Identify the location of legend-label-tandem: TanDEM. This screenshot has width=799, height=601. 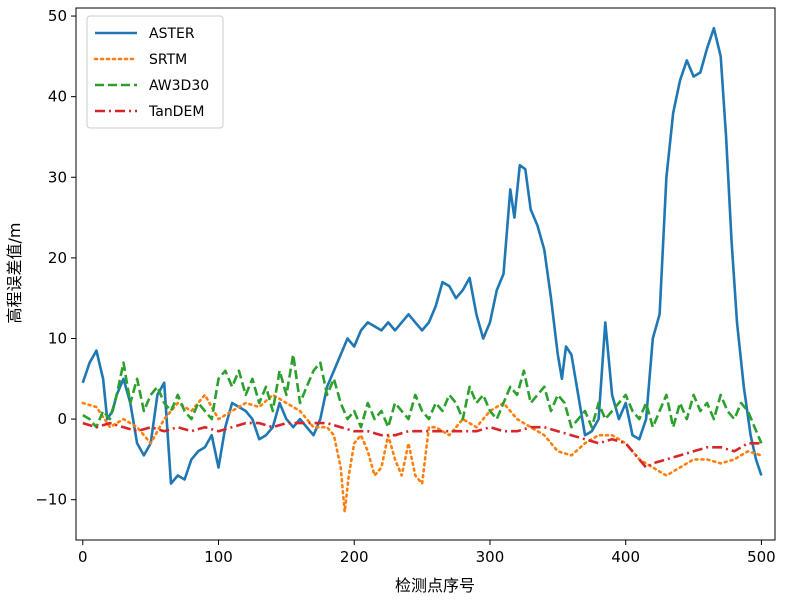
(176, 112).